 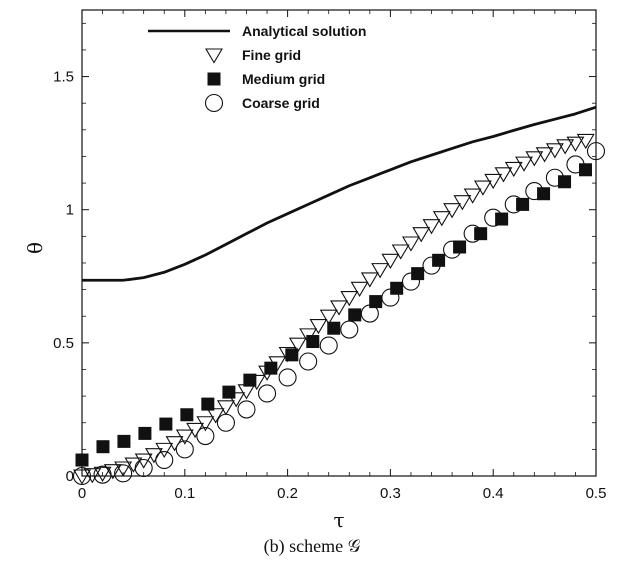 What do you see at coordinates (70, 476) in the screenshot?
I see `y-tick-label: 0` at bounding box center [70, 476].